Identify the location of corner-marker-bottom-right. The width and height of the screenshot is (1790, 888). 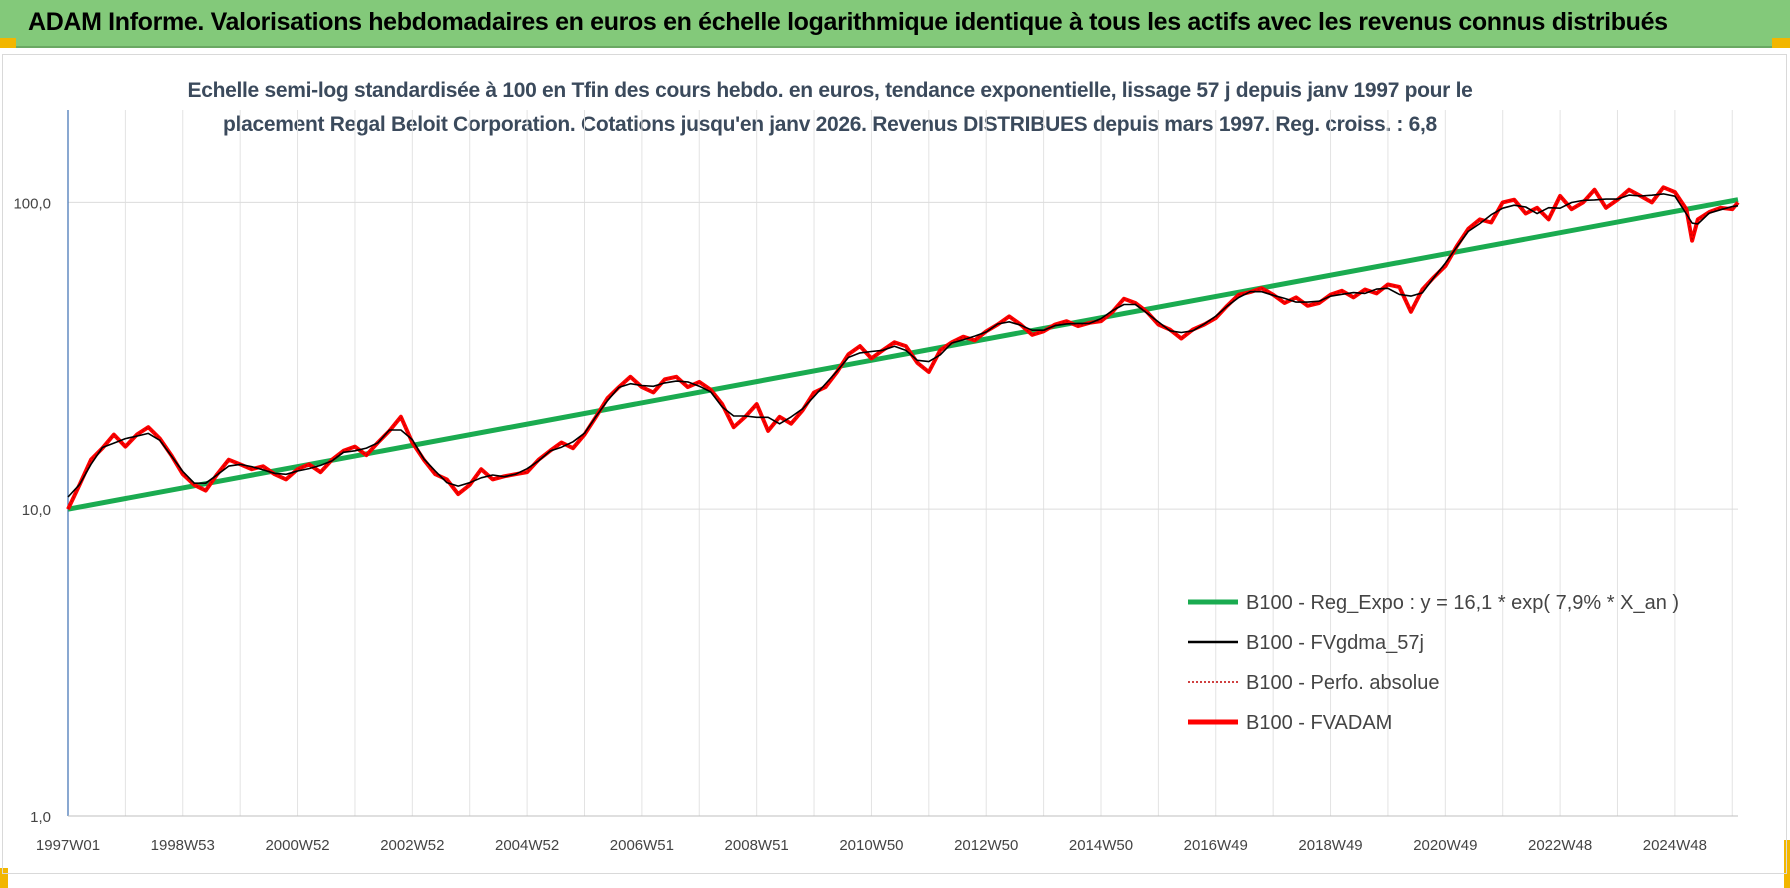
(1787, 864).